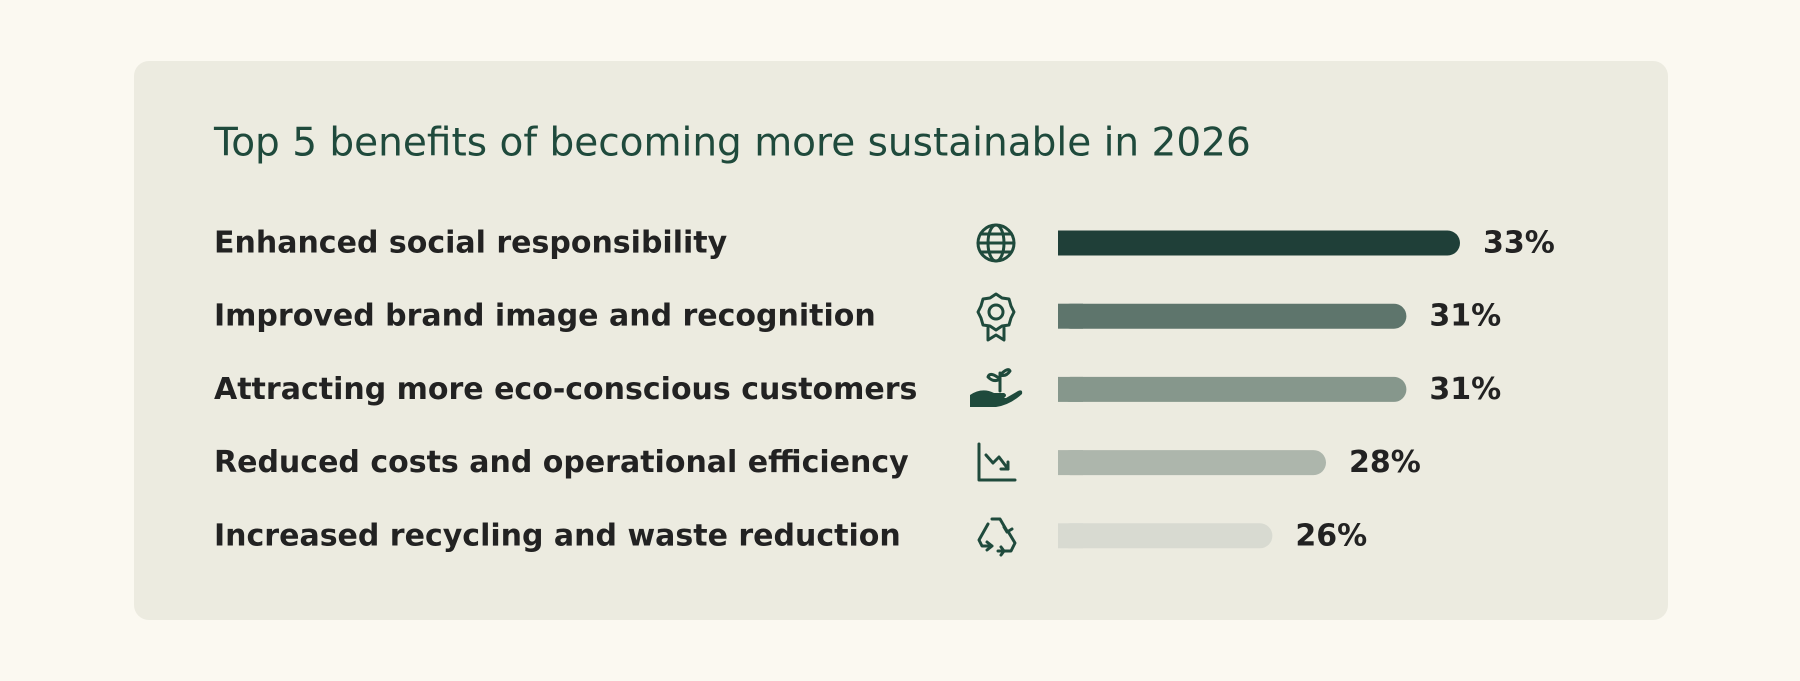 The height and width of the screenshot is (681, 1800). What do you see at coordinates (565, 389) in the screenshot?
I see `category-label: Attracting more eco-conscious customers` at bounding box center [565, 389].